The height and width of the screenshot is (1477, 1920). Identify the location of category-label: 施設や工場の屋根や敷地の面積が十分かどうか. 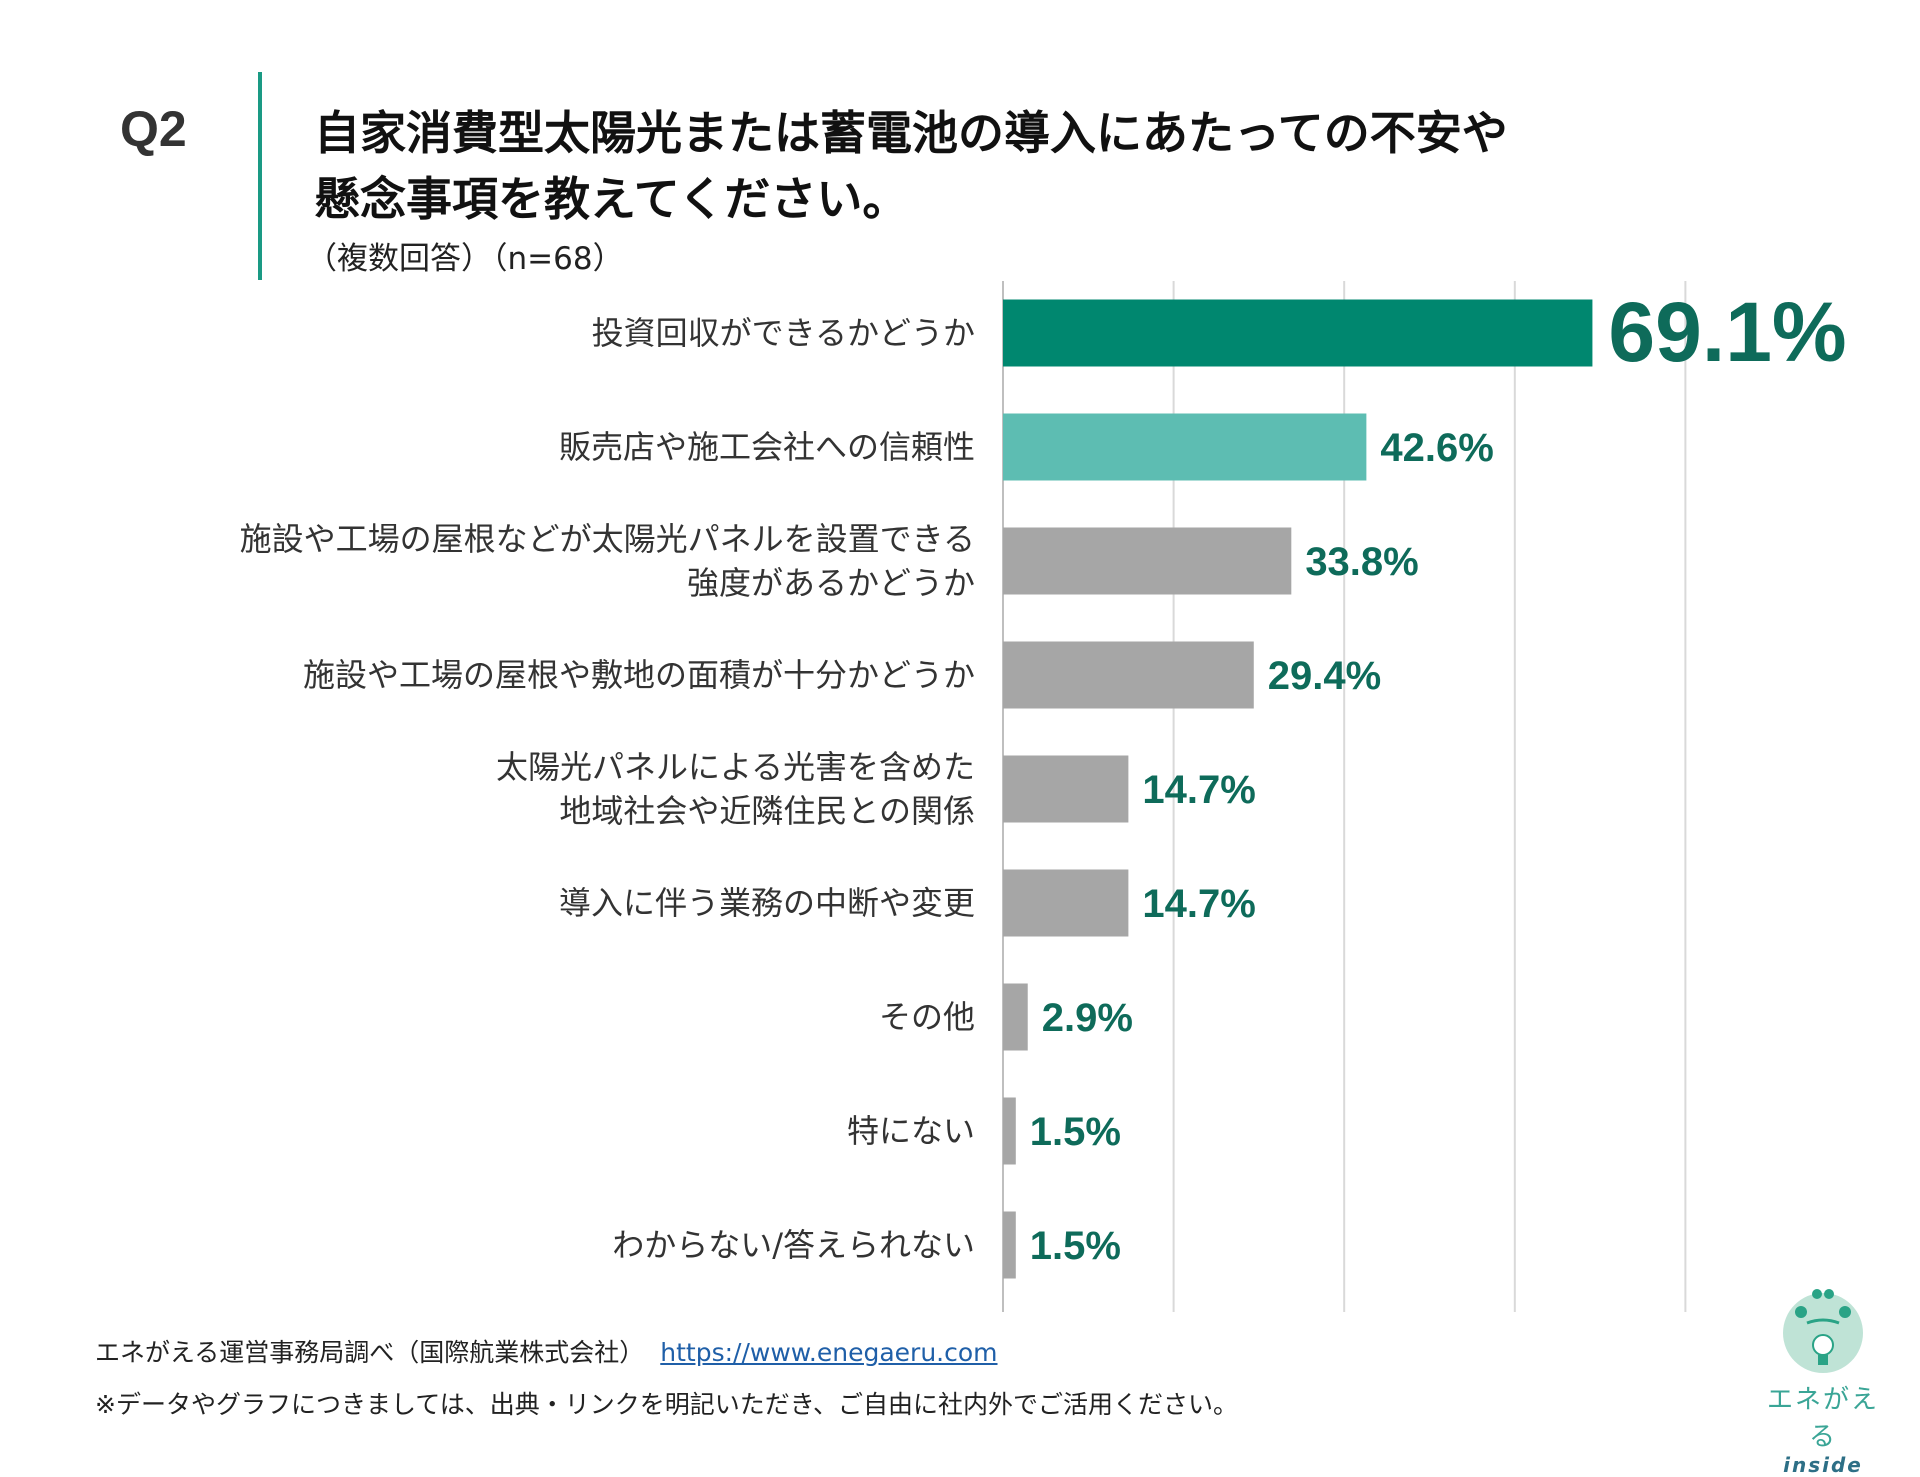
(639, 675).